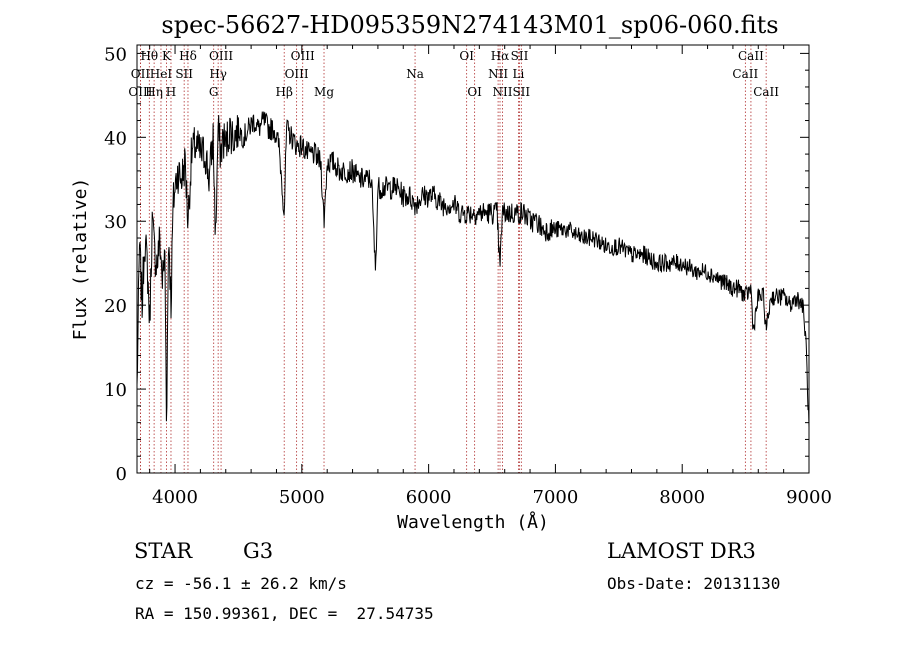 This screenshot has width=900, height=649. Describe the element at coordinates (303, 56) in the screenshot. I see `line-marker-label-4: OIII` at that location.